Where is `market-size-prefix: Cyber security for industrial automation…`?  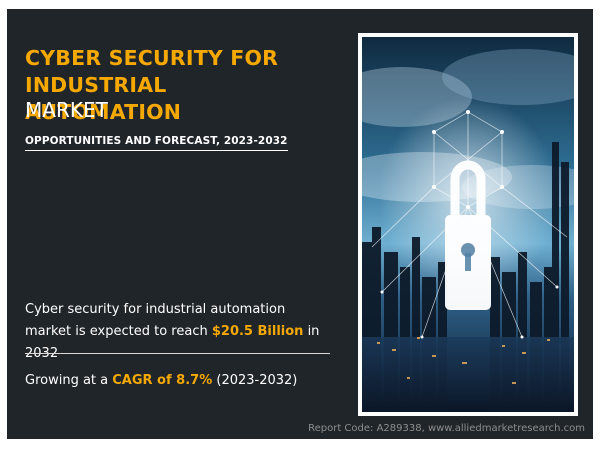 market-size-prefix: Cyber security for industrial automation… is located at coordinates (155, 320).